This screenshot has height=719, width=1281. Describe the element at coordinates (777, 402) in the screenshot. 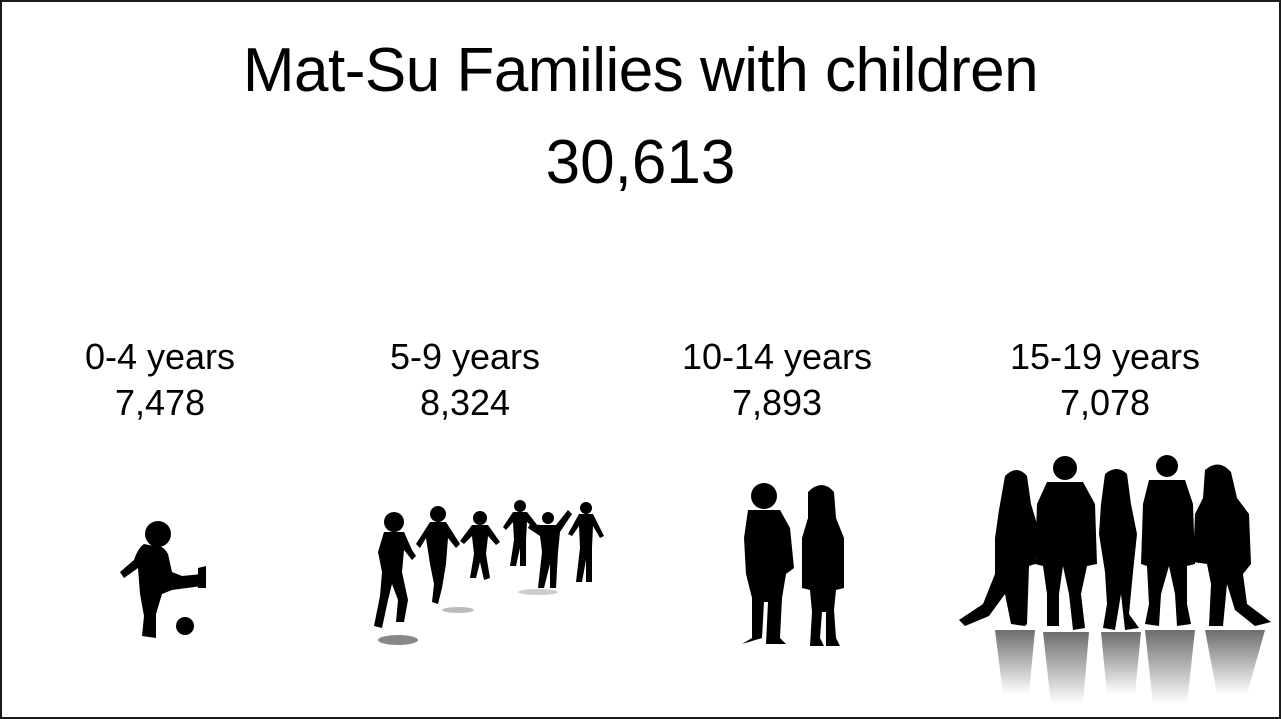

I see `age-group-count: 7,893` at that location.